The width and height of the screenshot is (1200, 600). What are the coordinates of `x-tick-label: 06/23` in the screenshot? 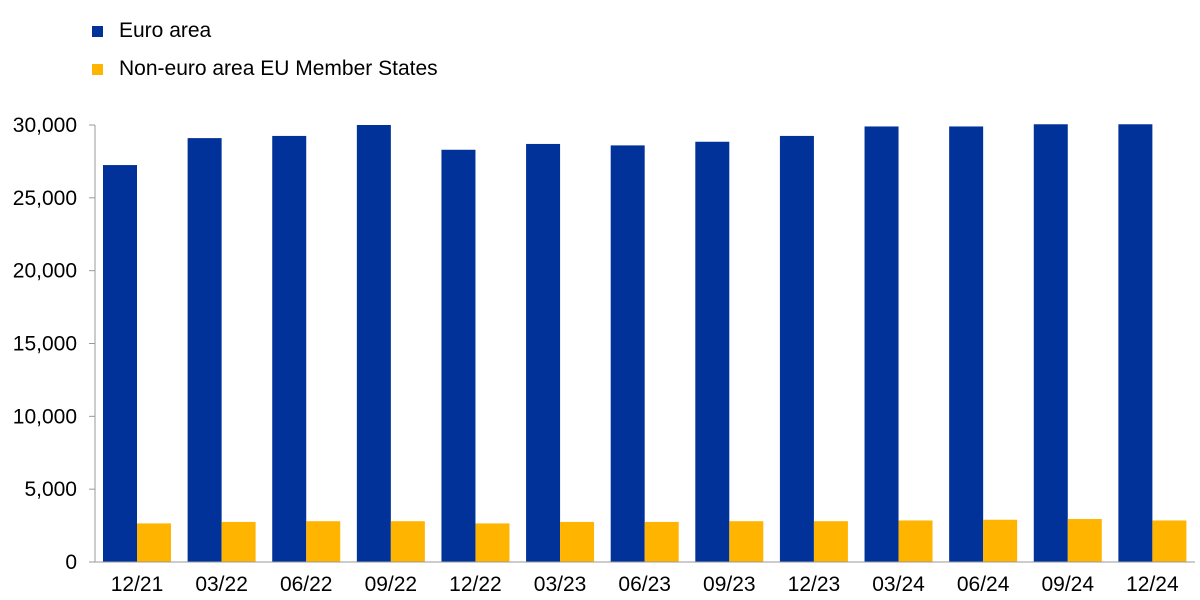 It's located at (644, 584).